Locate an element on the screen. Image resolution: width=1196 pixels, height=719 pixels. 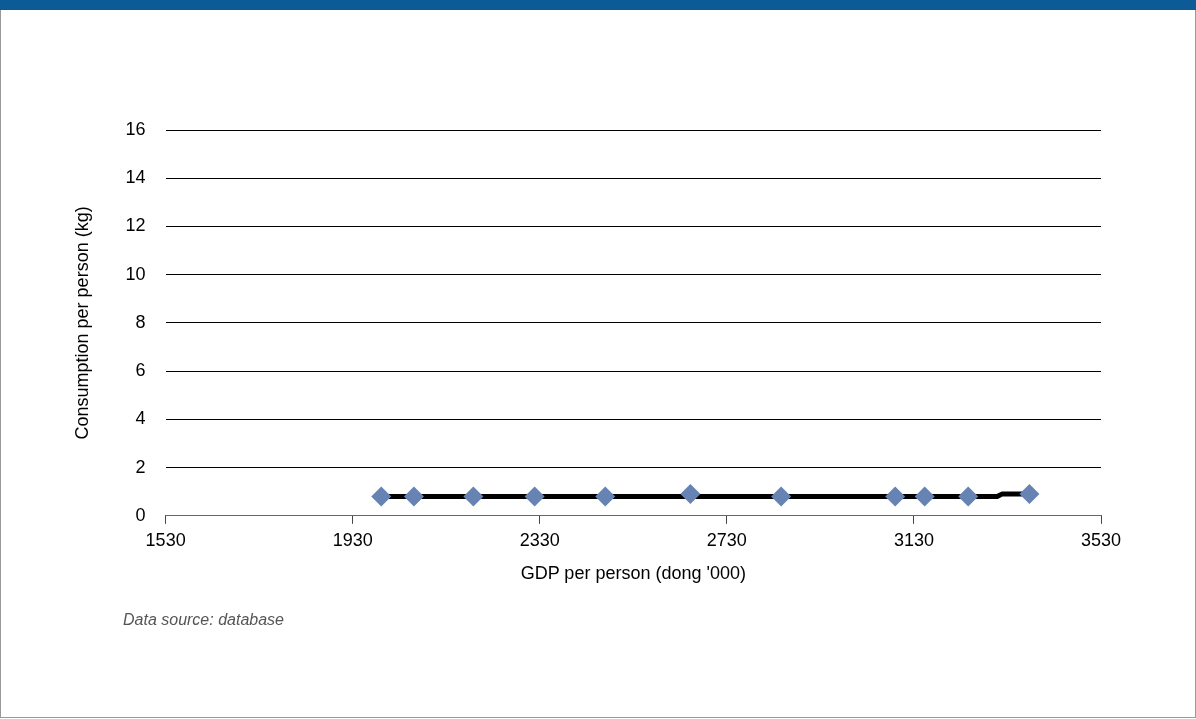
source-note: Data source: database is located at coordinates (204, 620).